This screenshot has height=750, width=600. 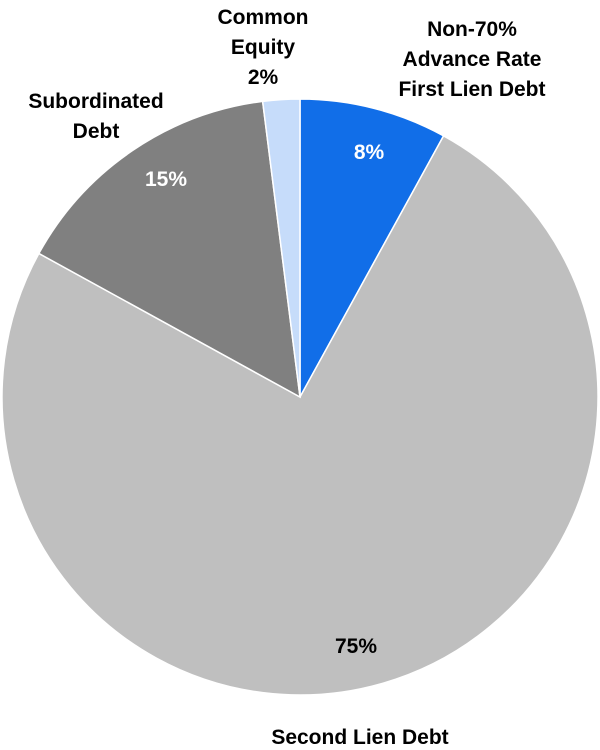 What do you see at coordinates (471, 59) in the screenshot?
I see `category-label-non-70-advance-rate-first-lien-debt: Non-70% Advance Rate First Lien Debt` at bounding box center [471, 59].